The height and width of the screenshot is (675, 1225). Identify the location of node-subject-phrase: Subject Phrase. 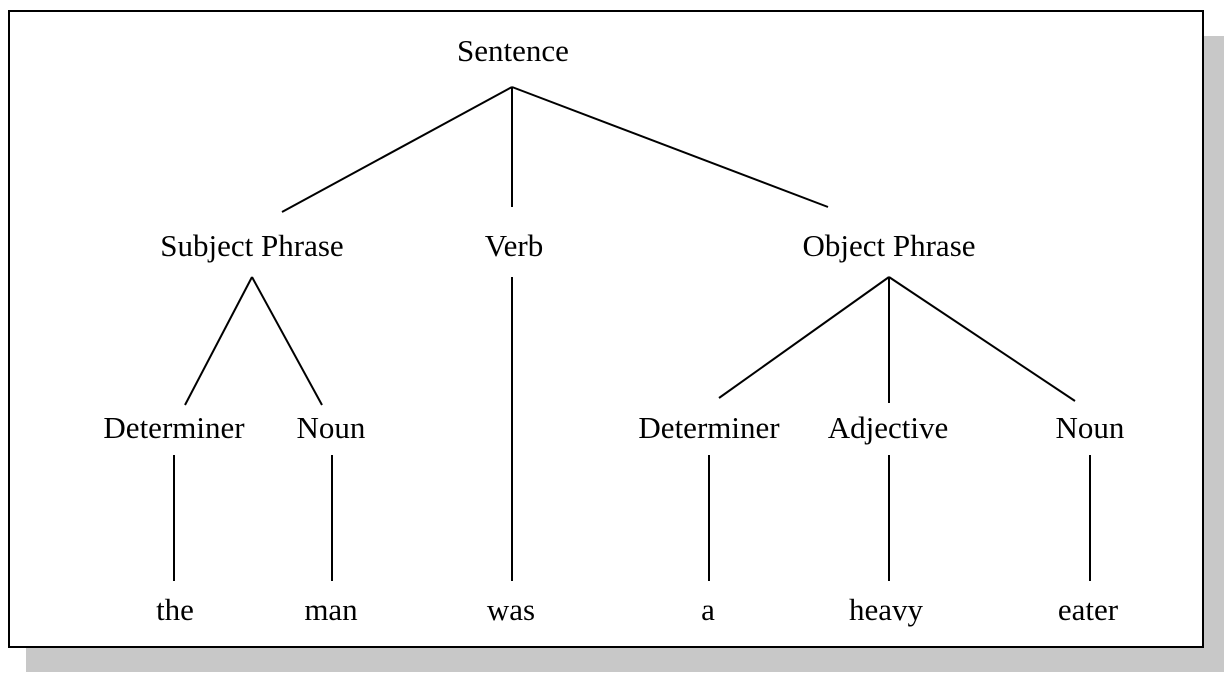
(251, 245).